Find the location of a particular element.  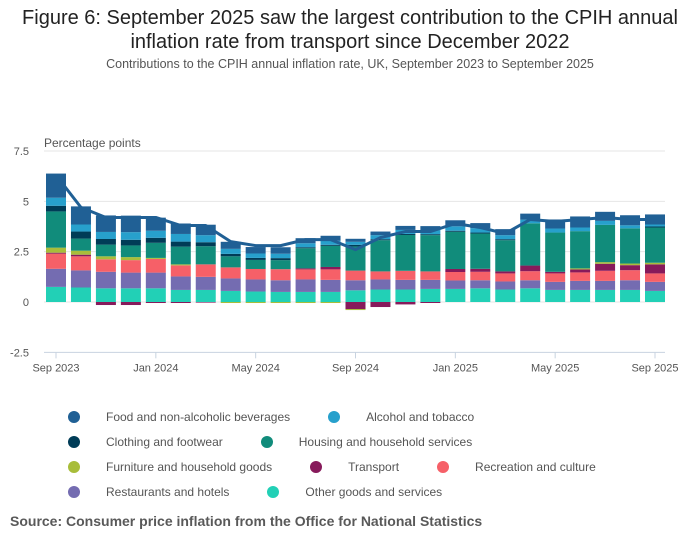

legend-item: Other goods and services is located at coordinates (365, 492).